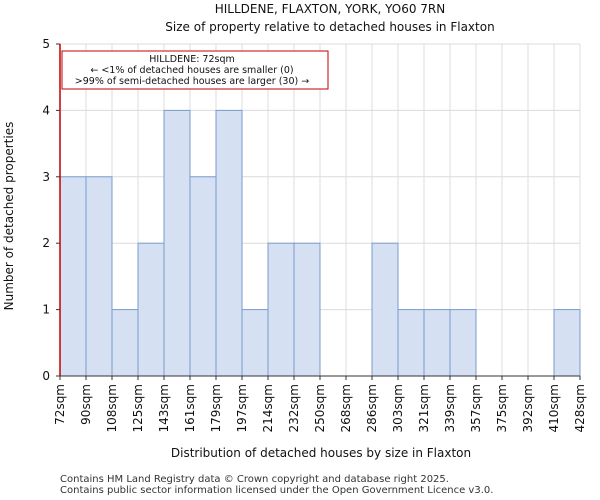 The width and height of the screenshot is (600, 500). I want to click on bar-303sqm, so click(411, 343).